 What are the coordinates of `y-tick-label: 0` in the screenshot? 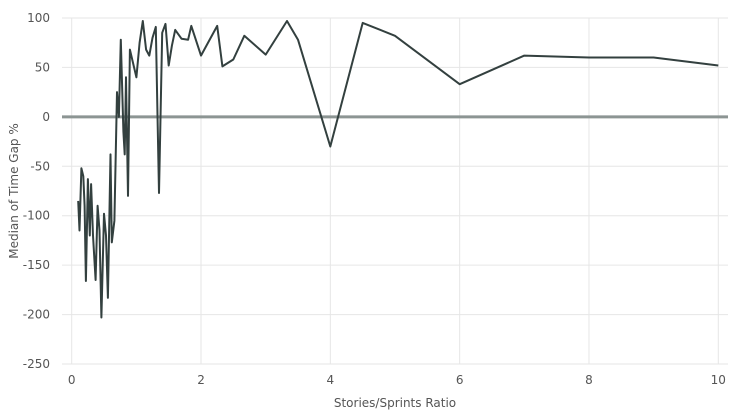 It's located at (46, 117).